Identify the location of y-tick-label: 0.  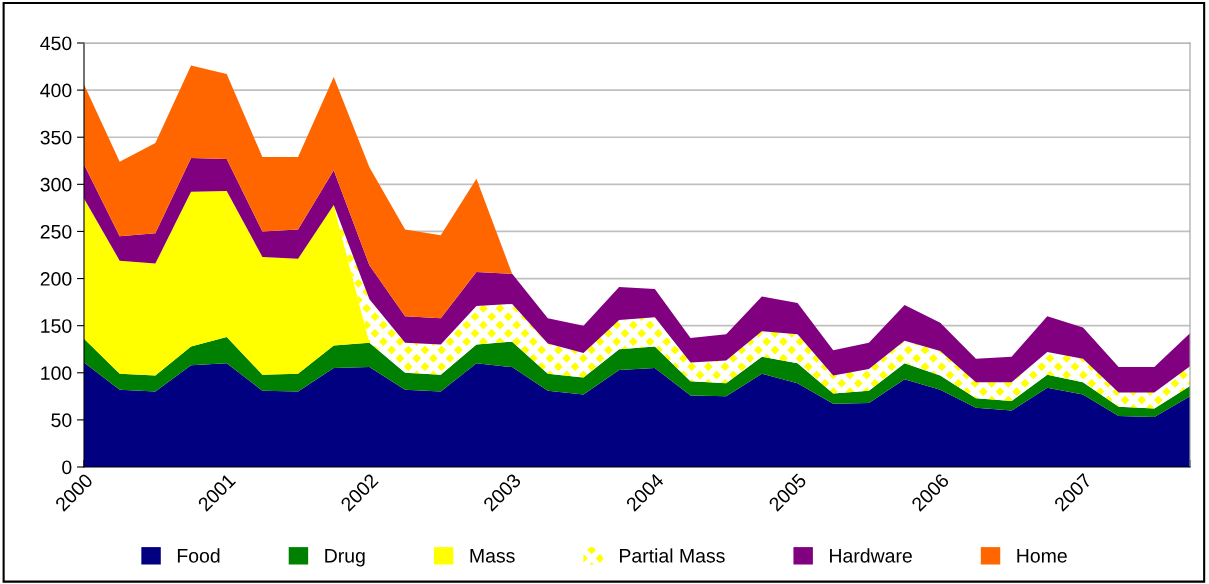
(67, 467).